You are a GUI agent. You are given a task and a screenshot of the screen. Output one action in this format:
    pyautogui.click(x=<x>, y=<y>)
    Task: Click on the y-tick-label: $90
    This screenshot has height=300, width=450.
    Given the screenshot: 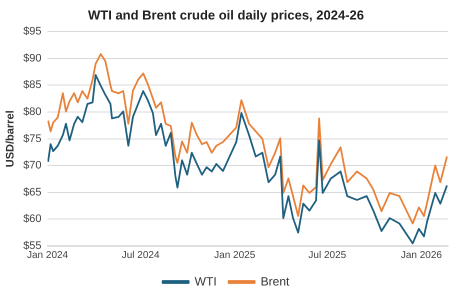 What is the action you would take?
    pyautogui.click(x=32, y=58)
    